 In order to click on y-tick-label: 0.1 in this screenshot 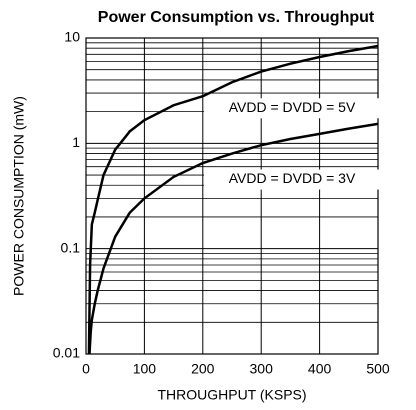, I will do `click(71, 247)`.